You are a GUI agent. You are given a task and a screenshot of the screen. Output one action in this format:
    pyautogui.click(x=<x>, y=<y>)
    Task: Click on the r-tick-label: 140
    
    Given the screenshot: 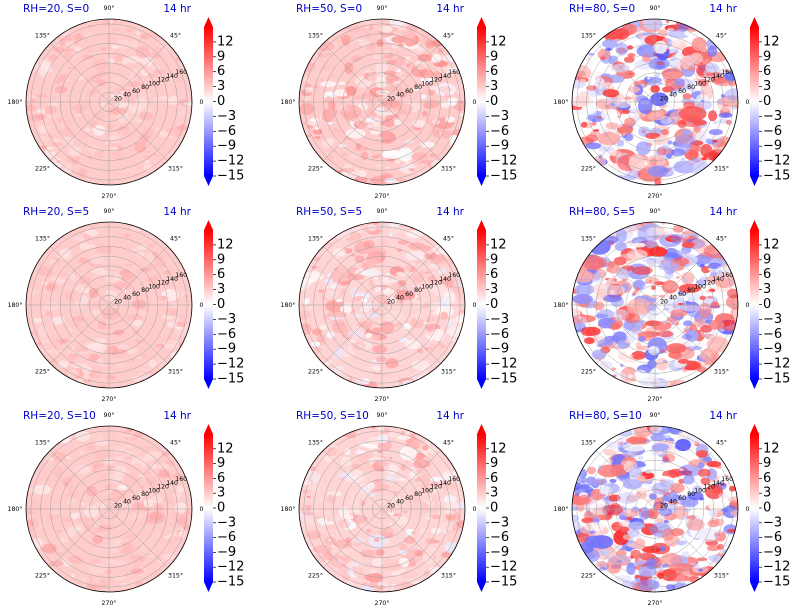 What is the action you would take?
    pyautogui.click(x=718, y=483)
    